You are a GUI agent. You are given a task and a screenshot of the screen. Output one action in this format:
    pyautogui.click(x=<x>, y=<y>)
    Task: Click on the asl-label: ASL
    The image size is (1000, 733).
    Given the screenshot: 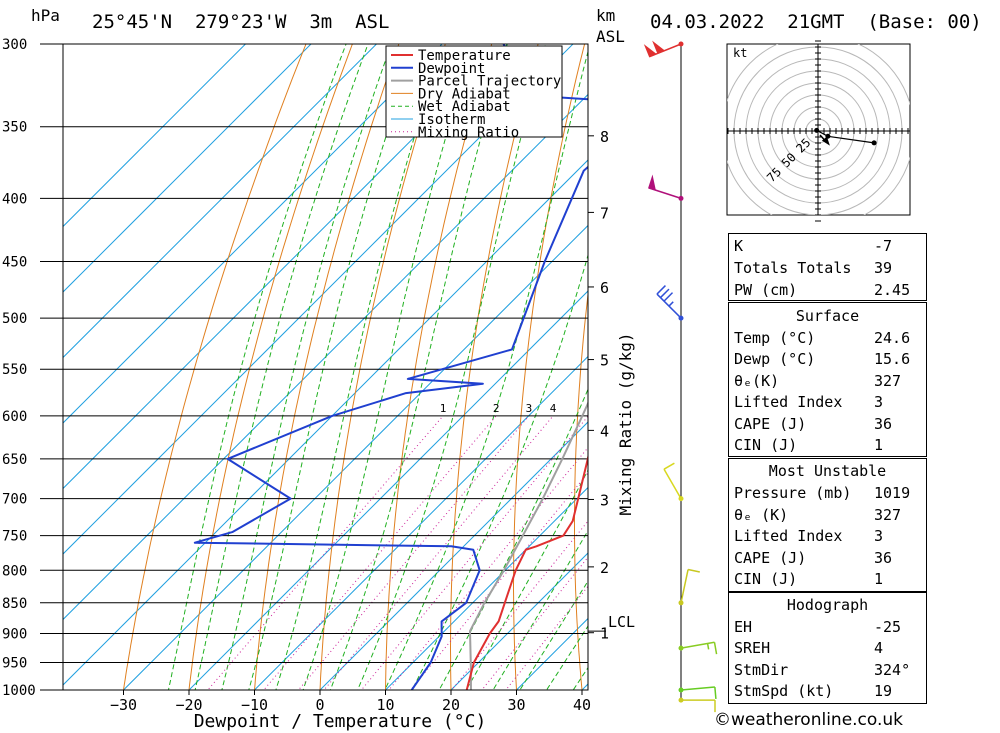 What is the action you would take?
    pyautogui.click(x=610, y=36)
    